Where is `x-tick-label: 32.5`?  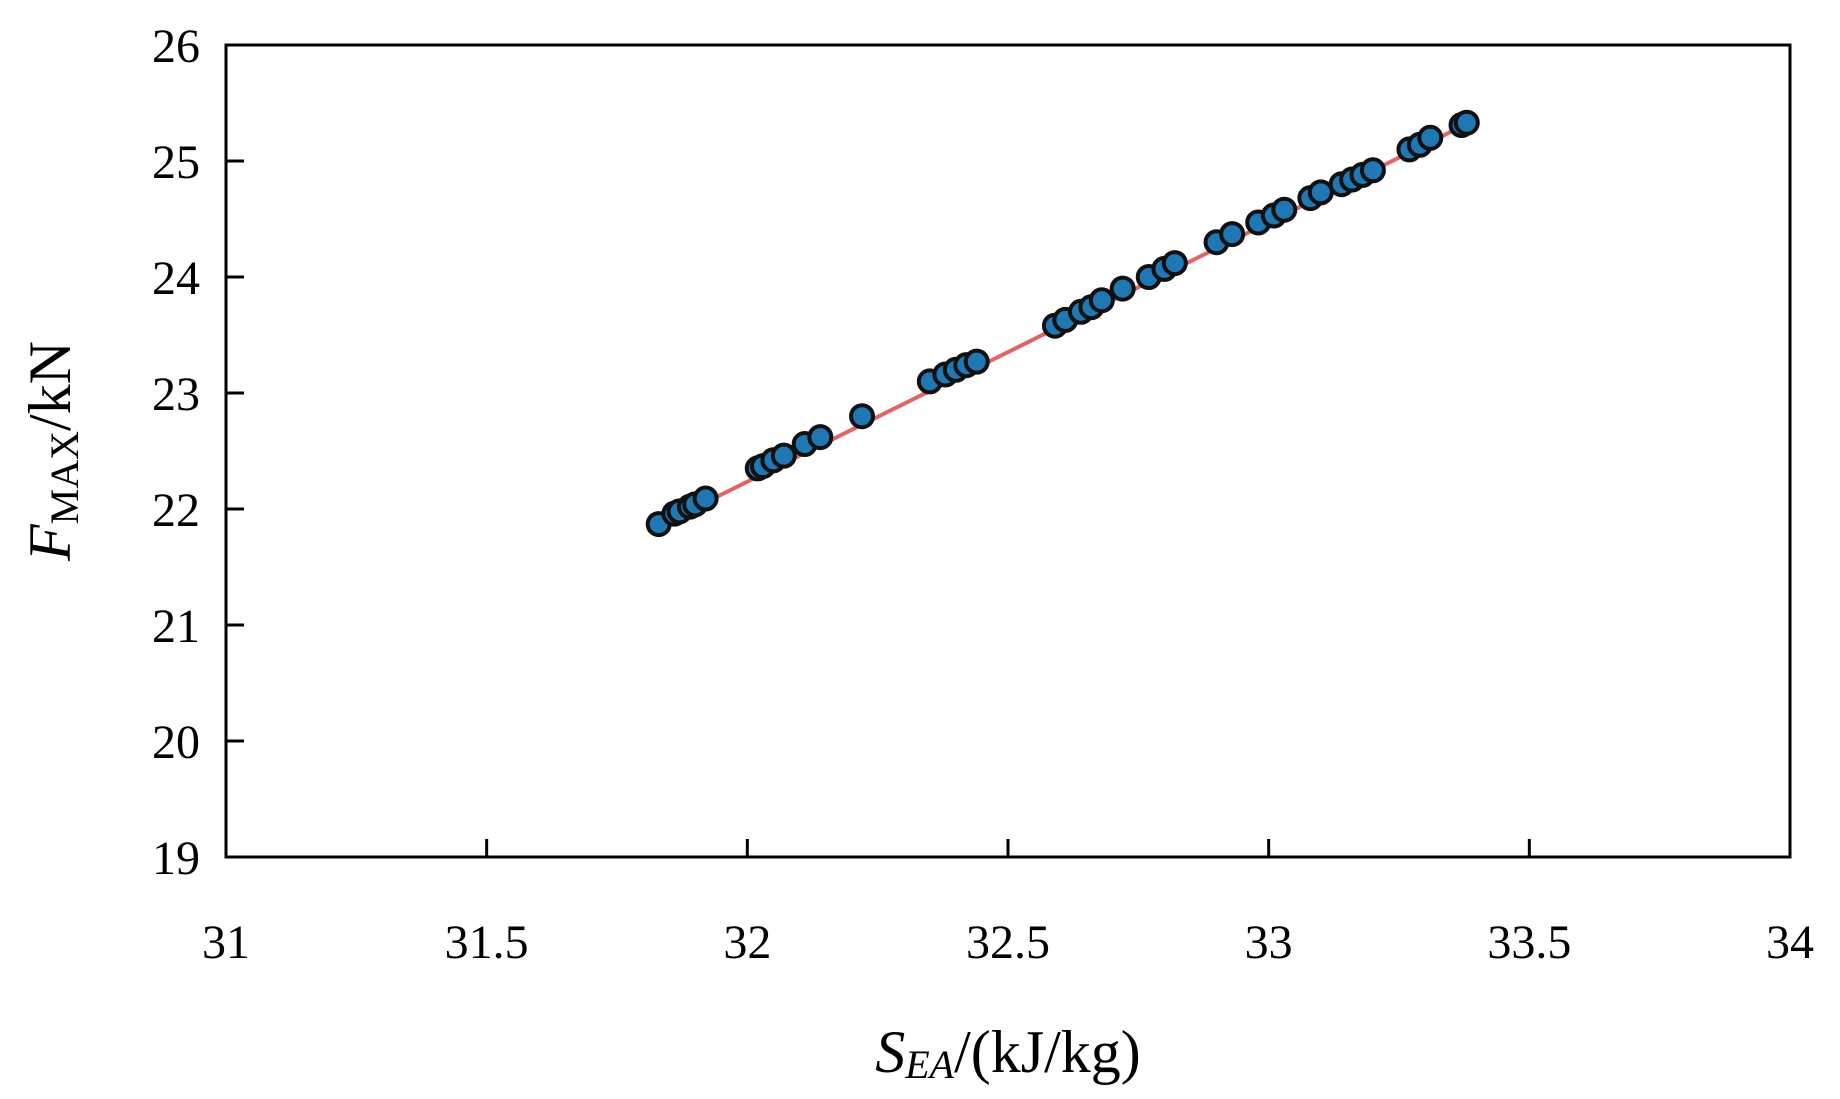
x-tick-label: 32.5 is located at coordinates (1008, 942).